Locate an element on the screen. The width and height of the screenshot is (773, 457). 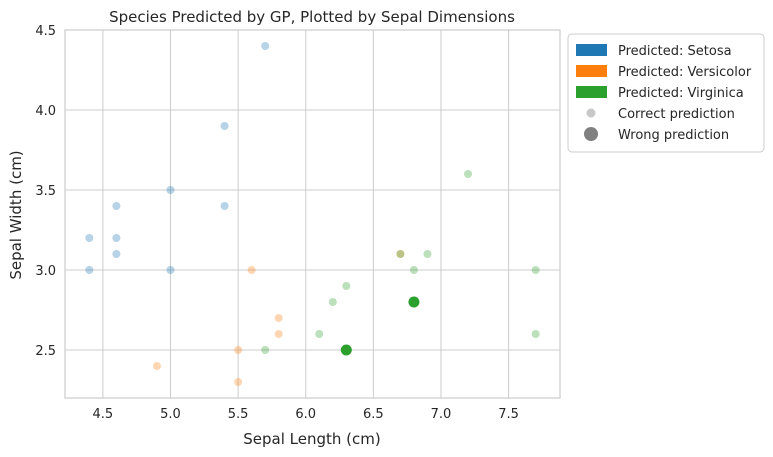
y-tick-labels: 2.5 3.0 3.5 4.0 4.5 is located at coordinates (45, 191).